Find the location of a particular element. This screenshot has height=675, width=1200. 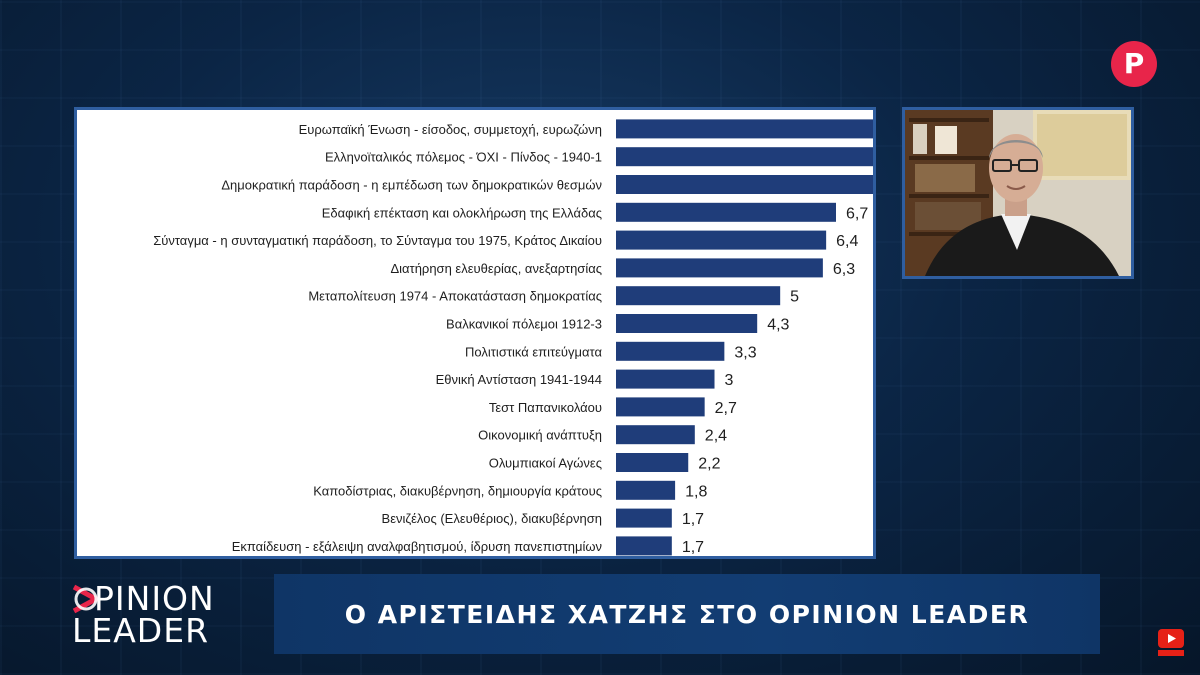

category-label: Πολιτιστικά επιτεύγματα is located at coordinates (533, 351).